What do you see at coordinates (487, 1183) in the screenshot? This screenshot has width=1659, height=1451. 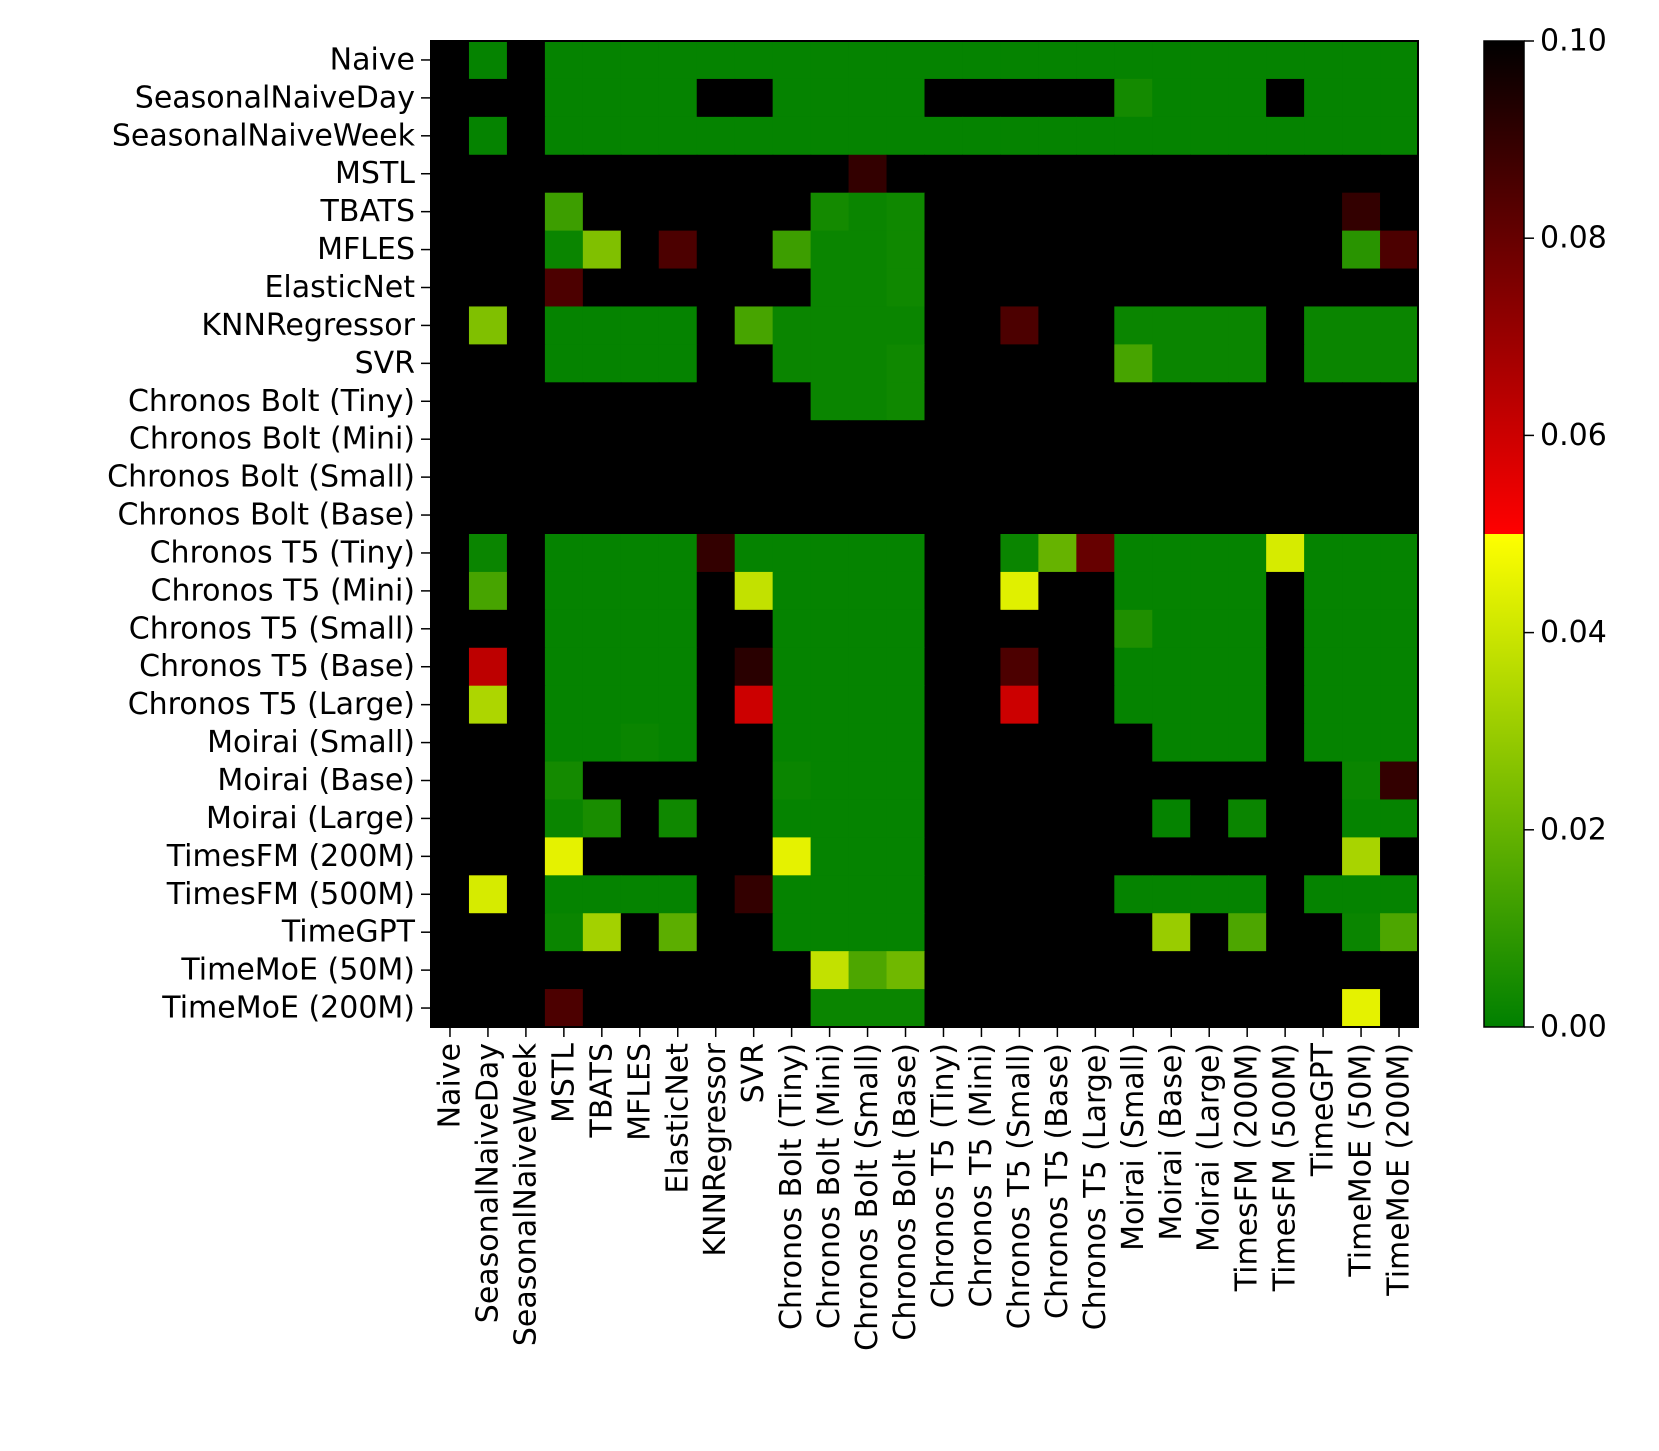 I see `x-tick-label: SeasonalNaiveDay` at bounding box center [487, 1183].